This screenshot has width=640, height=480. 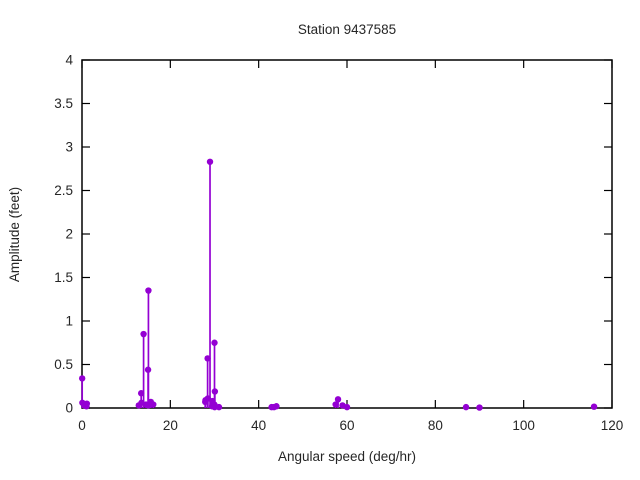 What do you see at coordinates (69, 321) in the screenshot?
I see `y-tick-label: 1` at bounding box center [69, 321].